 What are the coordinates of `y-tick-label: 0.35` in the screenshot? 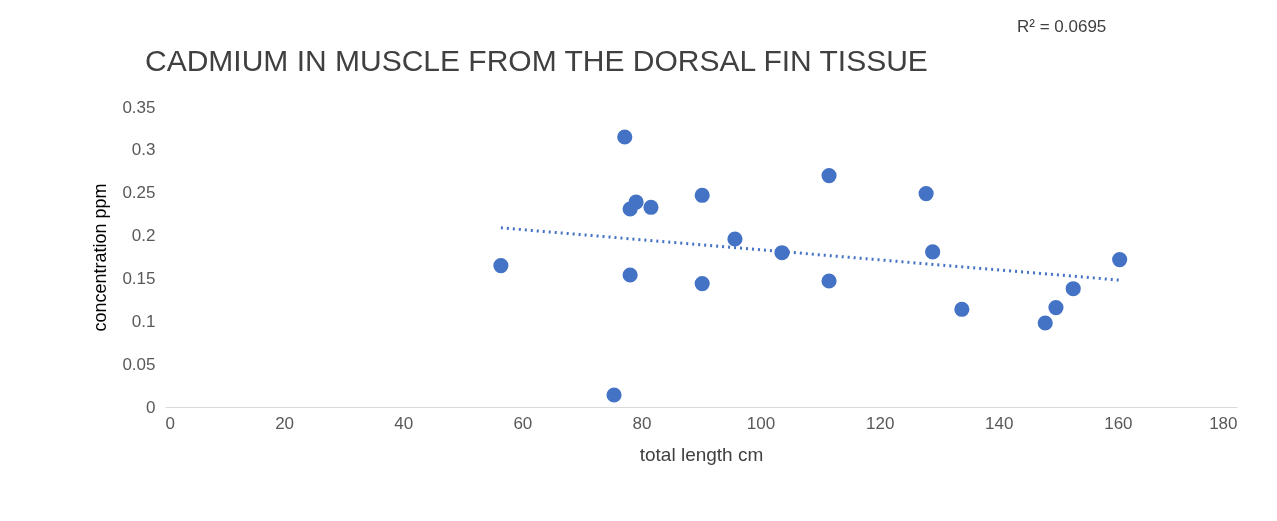 It's located at (139, 107).